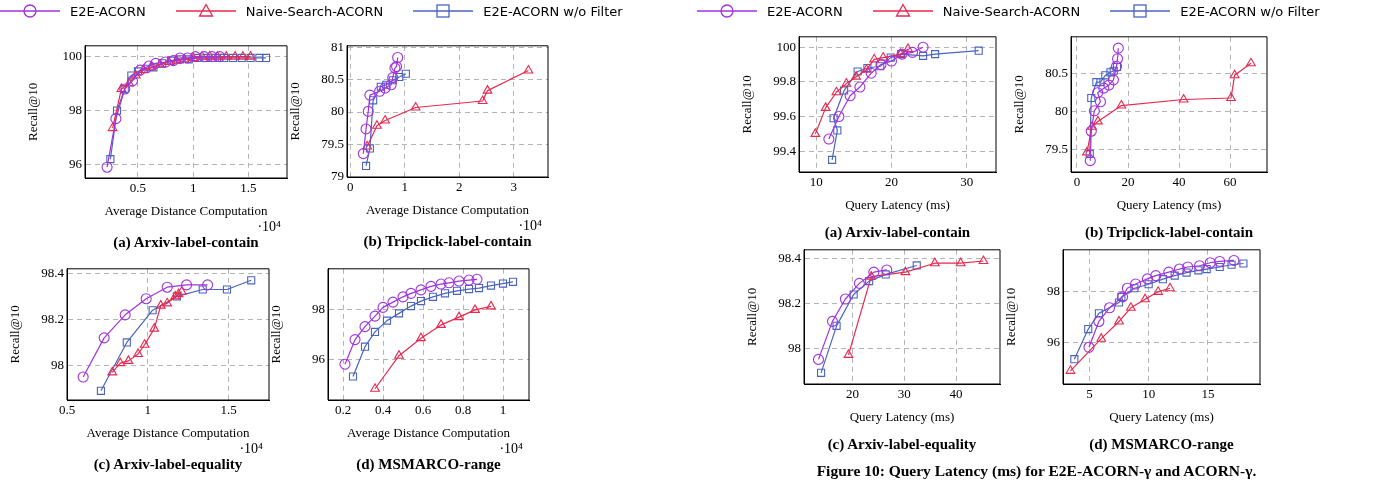 This screenshot has width=1376, height=485. What do you see at coordinates (248, 188) in the screenshot?
I see `x-tick-label: 1.5` at bounding box center [248, 188].